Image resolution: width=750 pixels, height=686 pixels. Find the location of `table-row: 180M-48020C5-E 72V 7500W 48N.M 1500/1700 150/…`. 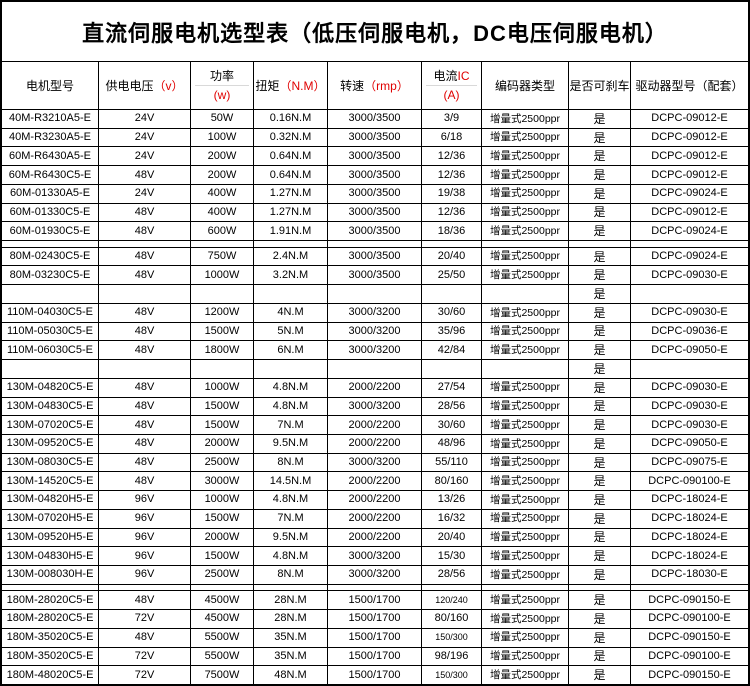

table-row: 180M-48020C5-E 72V 7500W 48N.M 1500/1700 150/… is located at coordinates (375, 675).